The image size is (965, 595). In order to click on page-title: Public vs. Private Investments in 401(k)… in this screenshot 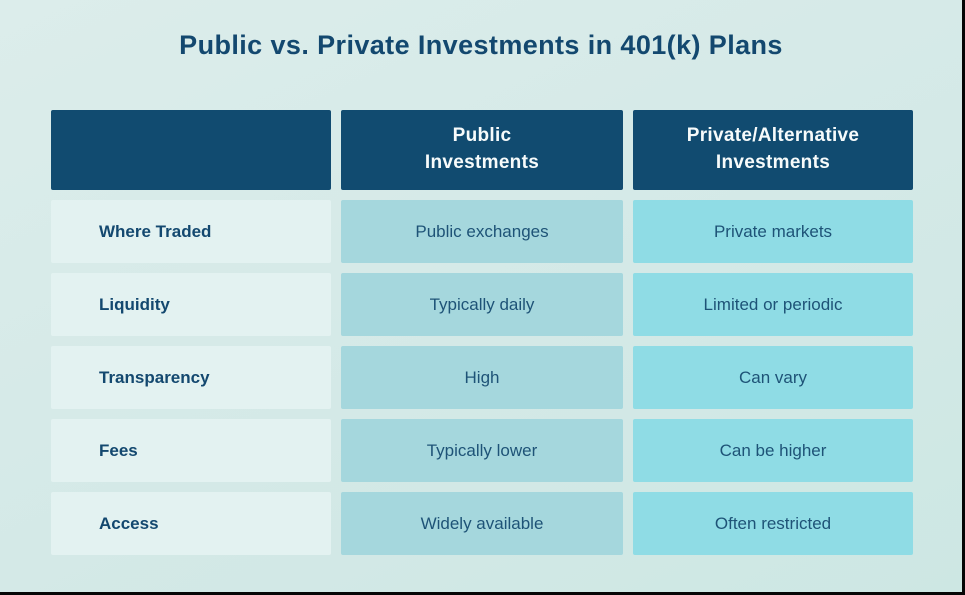, I will do `click(481, 45)`.